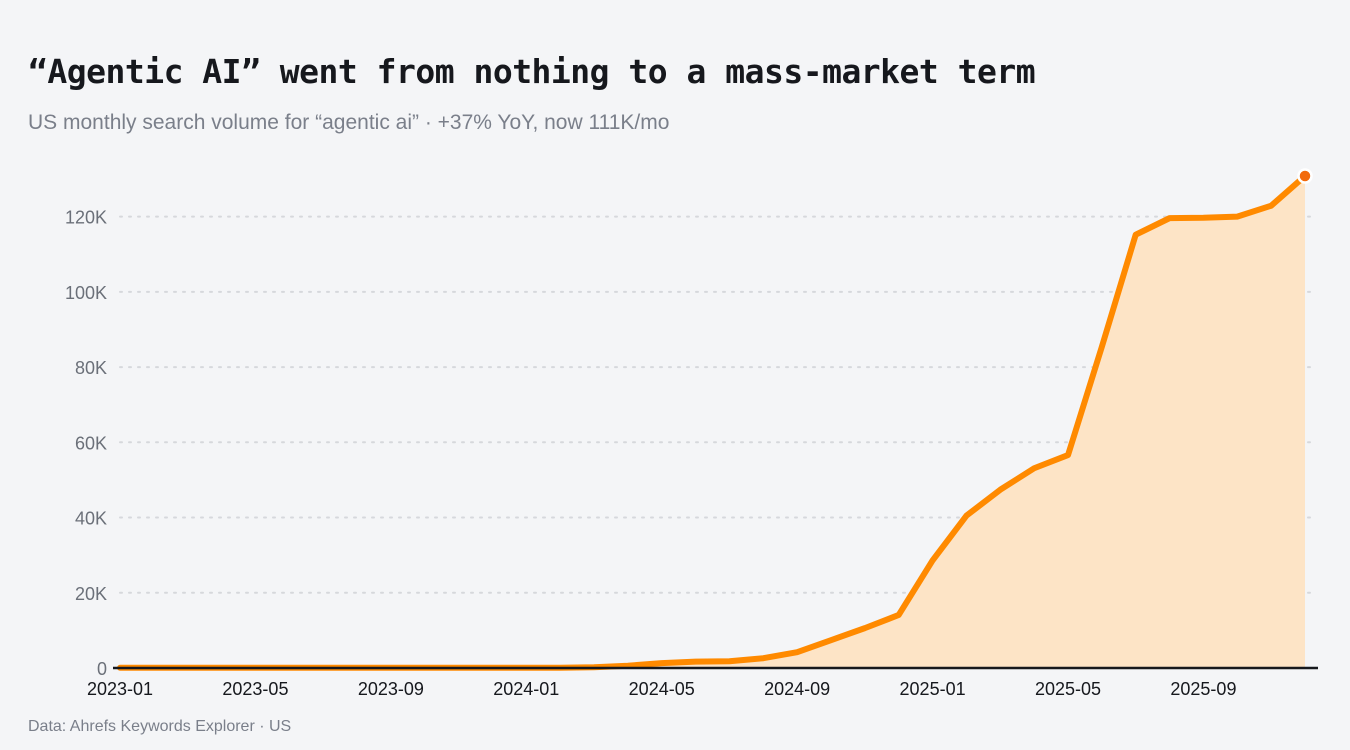 The image size is (1350, 750). I want to click on y-tick-label: 20K, so click(91, 594).